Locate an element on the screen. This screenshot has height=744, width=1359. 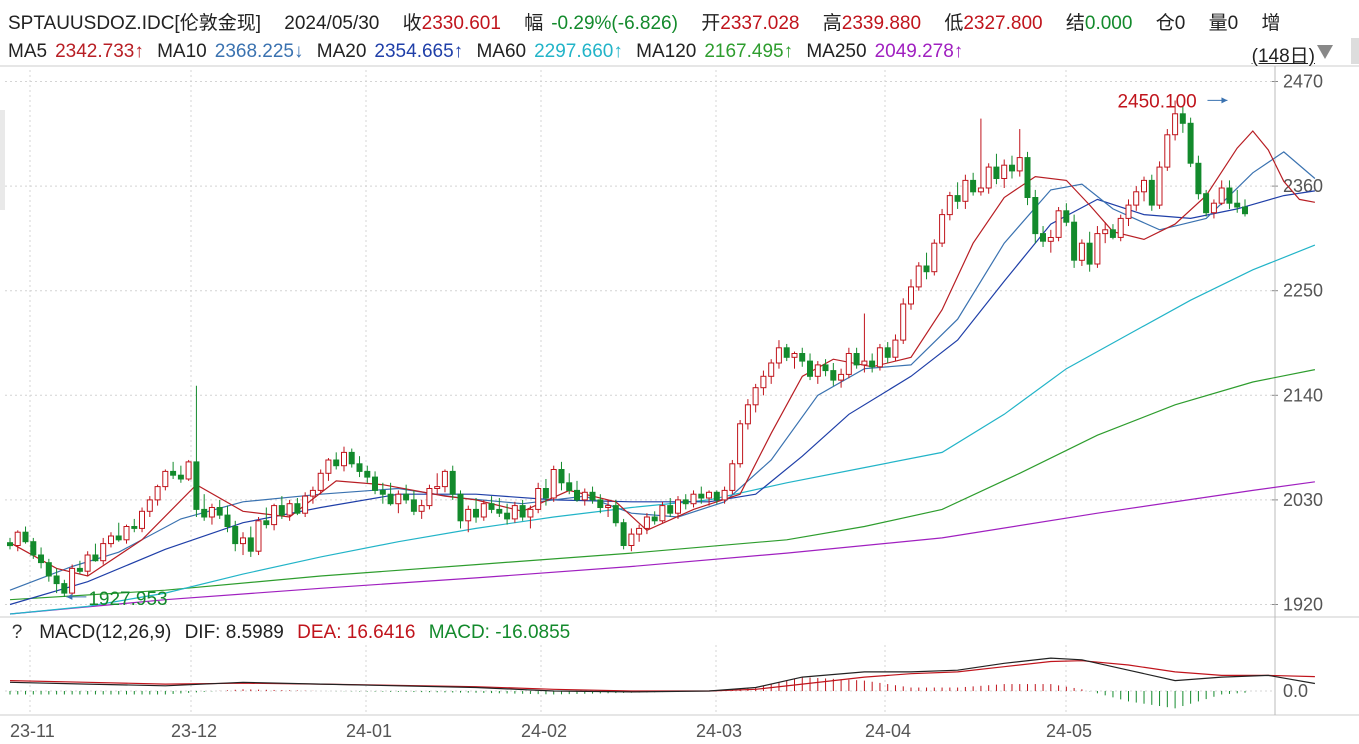
open-label: 开 is located at coordinates (711, 23).